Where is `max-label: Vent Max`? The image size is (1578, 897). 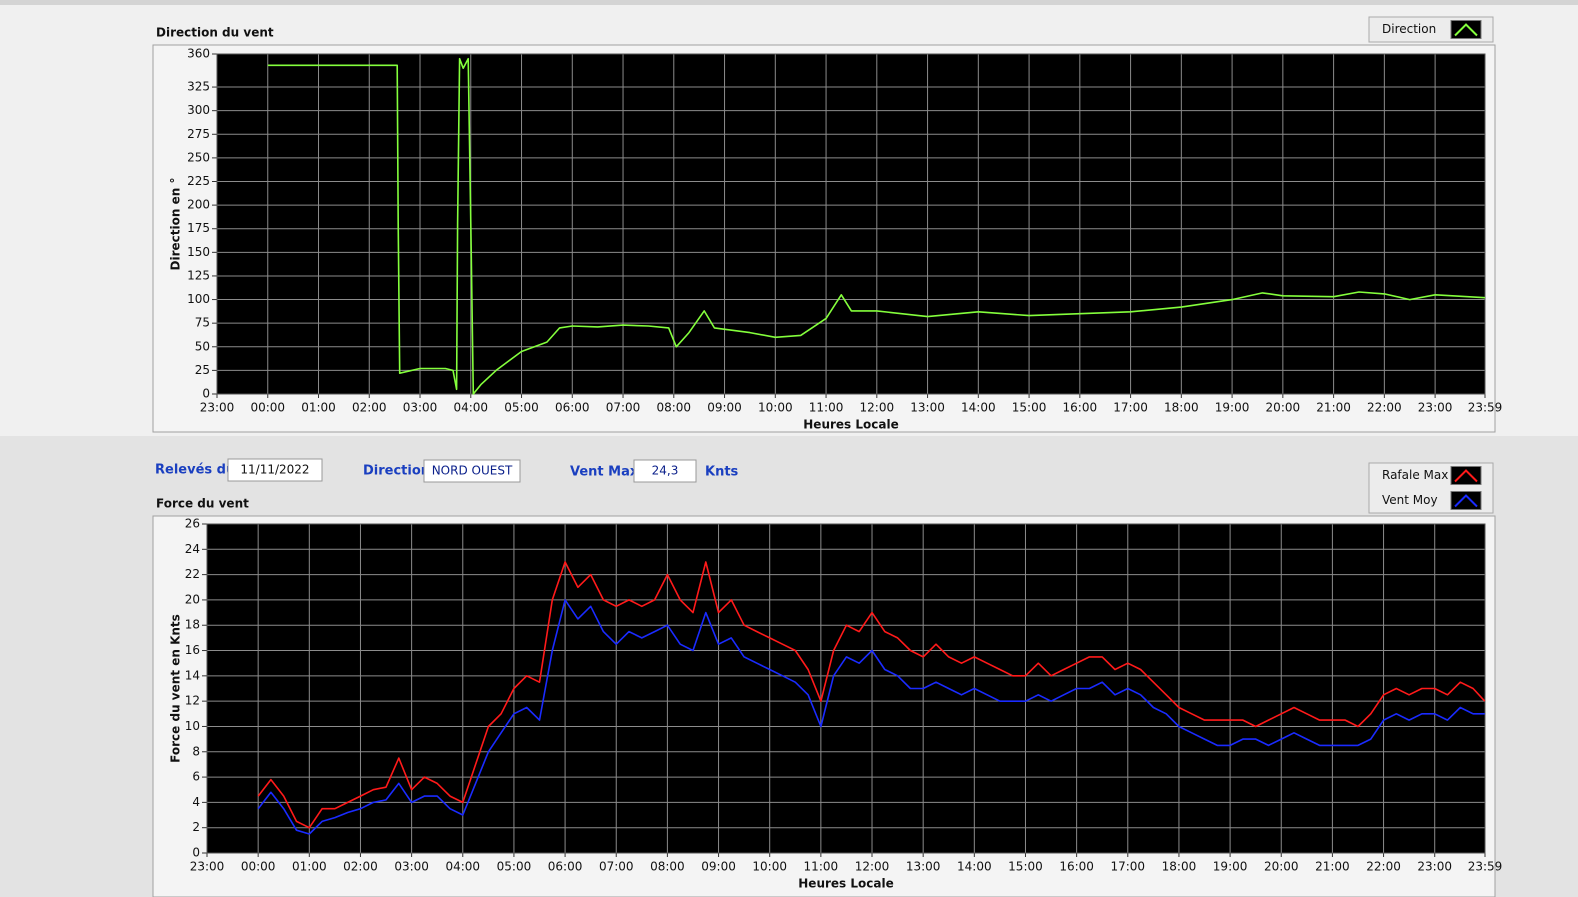 max-label: Vent Max is located at coordinates (604, 472).